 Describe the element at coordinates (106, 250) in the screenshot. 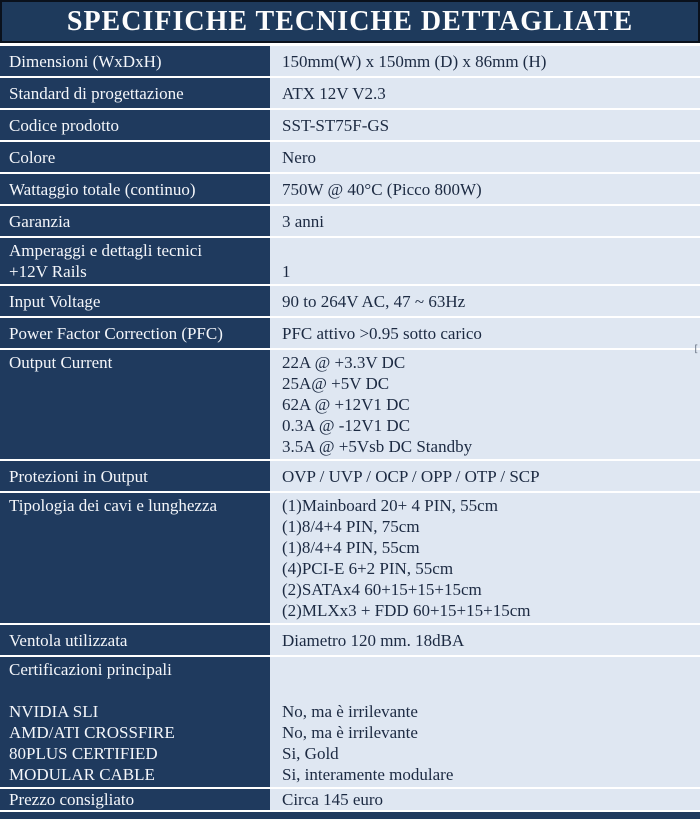

I see `spec-label-line: Amperaggi e dettagli tecnici` at that location.